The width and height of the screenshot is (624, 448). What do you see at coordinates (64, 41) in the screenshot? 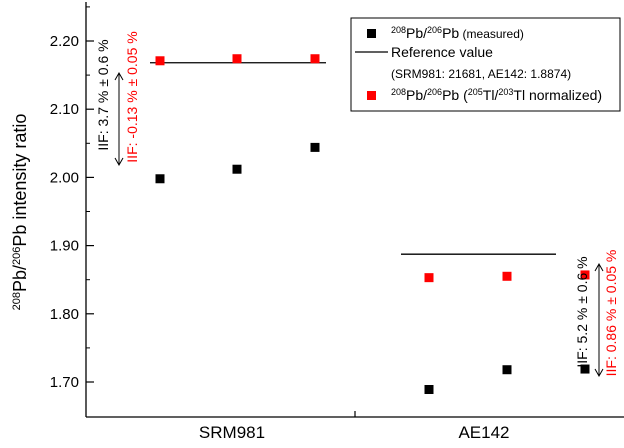
I see `y-tick-label: 2.20` at bounding box center [64, 41].